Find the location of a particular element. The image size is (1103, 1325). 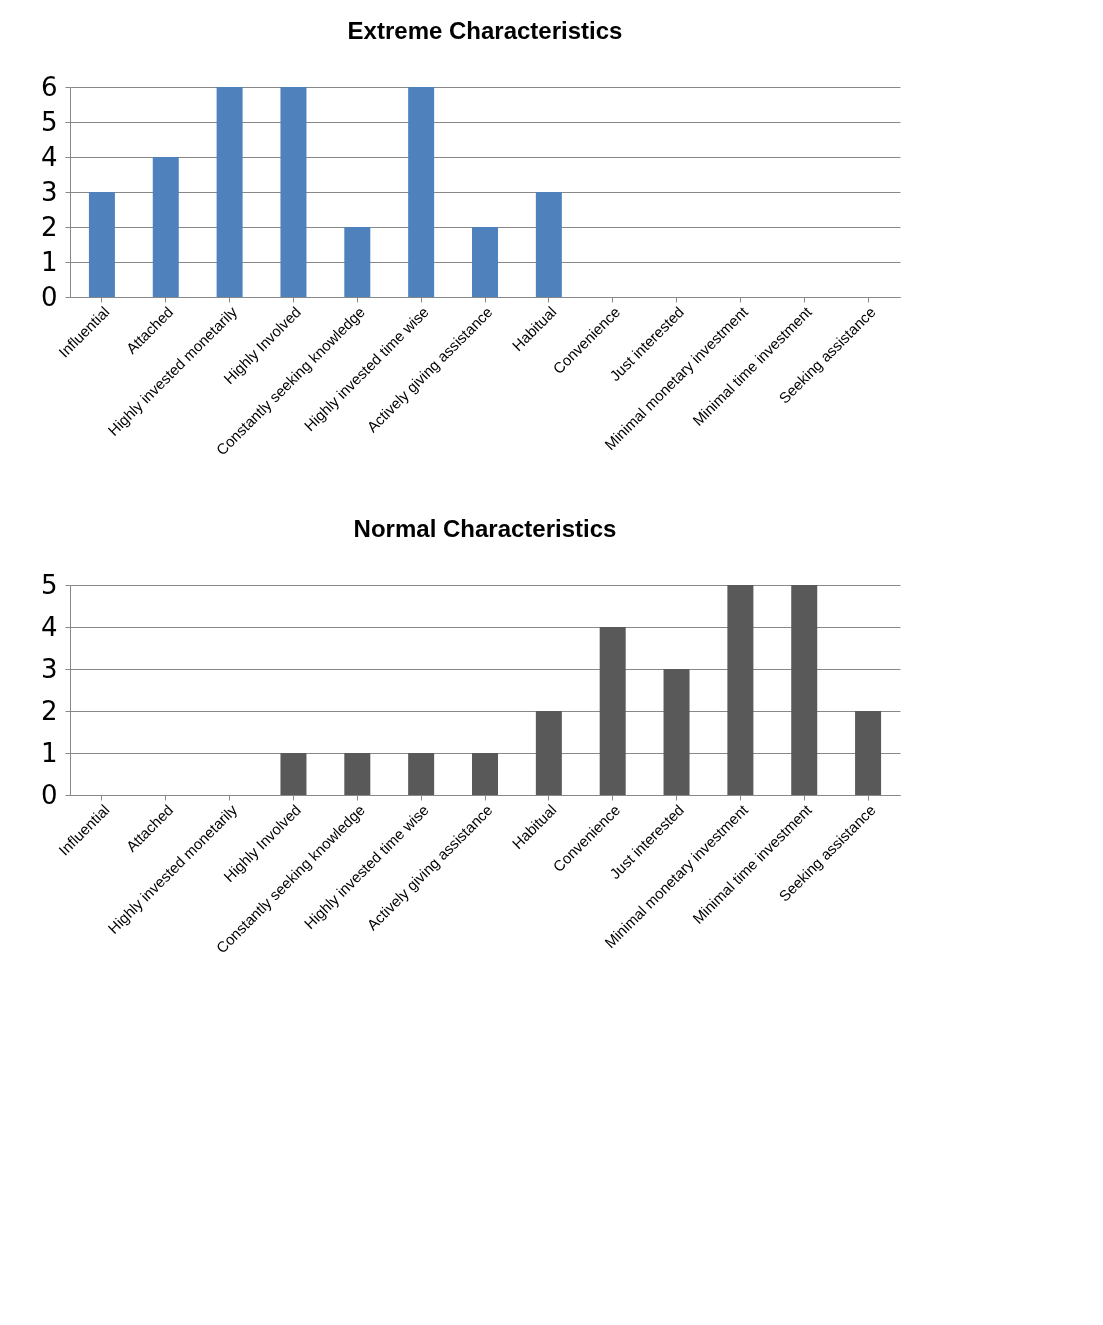

y-tick-label: 6 is located at coordinates (49, 86).